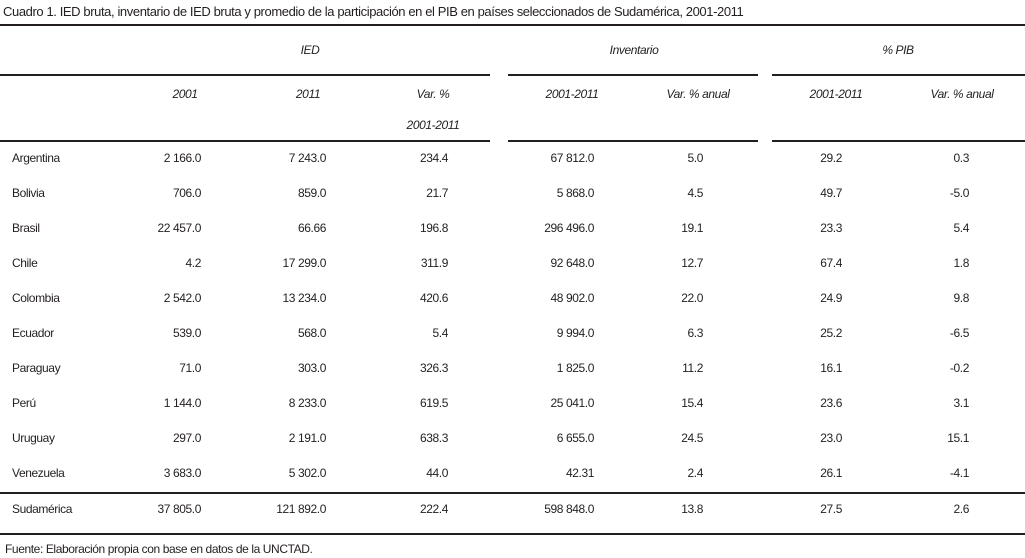 Image resolution: width=1025 pixels, height=558 pixels. Describe the element at coordinates (692, 298) in the screenshot. I see `table-row-cell: 22.0` at that location.